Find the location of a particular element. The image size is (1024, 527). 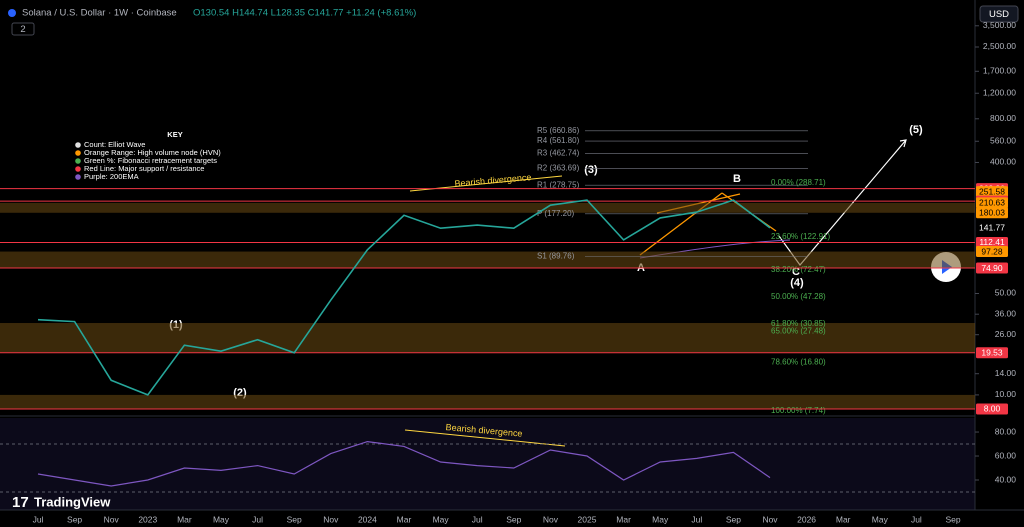

y-tick-label: 50.00 is located at coordinates (1006, 293).